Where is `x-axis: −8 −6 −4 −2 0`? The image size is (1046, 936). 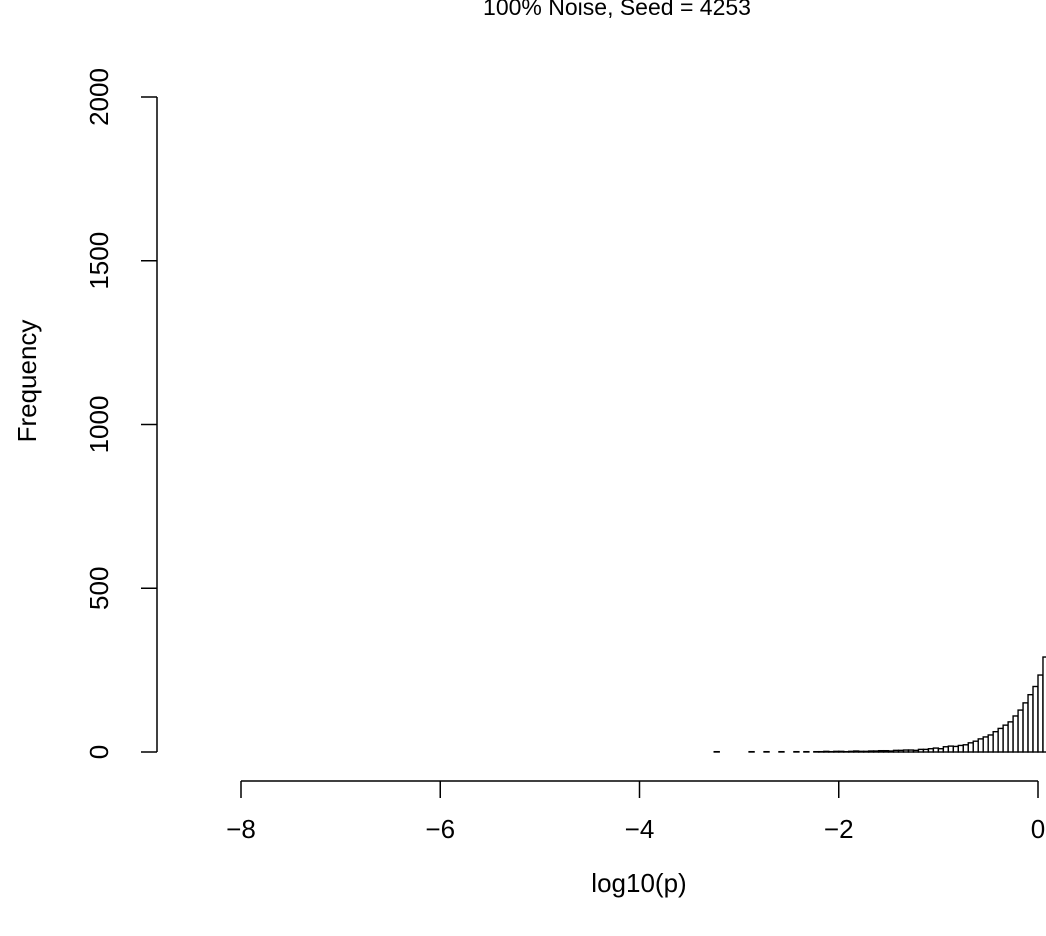
x-axis: −8 −6 −4 −2 0 is located at coordinates (635, 812).